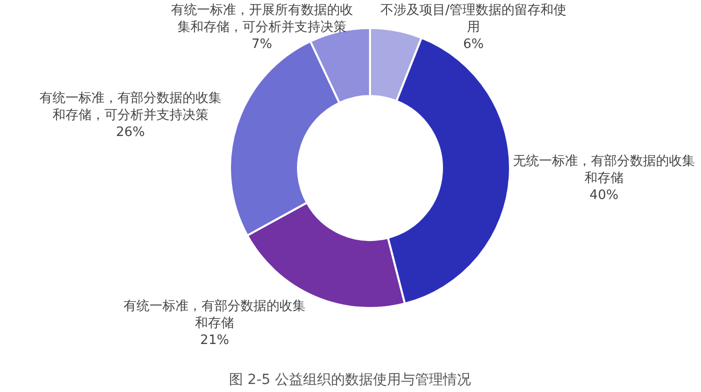 Image resolution: width=701 pixels, height=392 pixels. I want to click on slice-label: 无统一标准，有部分数据的收集和存储, so click(604, 170).